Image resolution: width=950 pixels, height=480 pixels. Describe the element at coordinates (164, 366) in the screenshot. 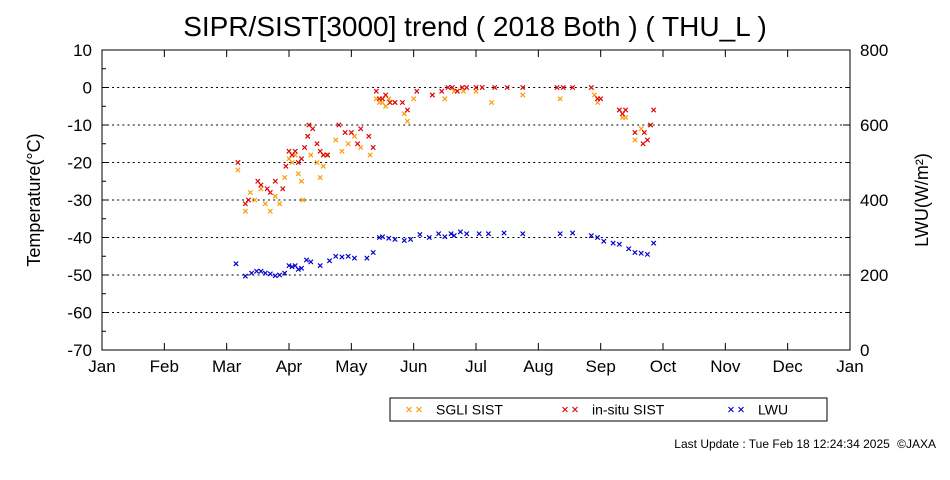

I see `x-tick-label: Feb` at that location.